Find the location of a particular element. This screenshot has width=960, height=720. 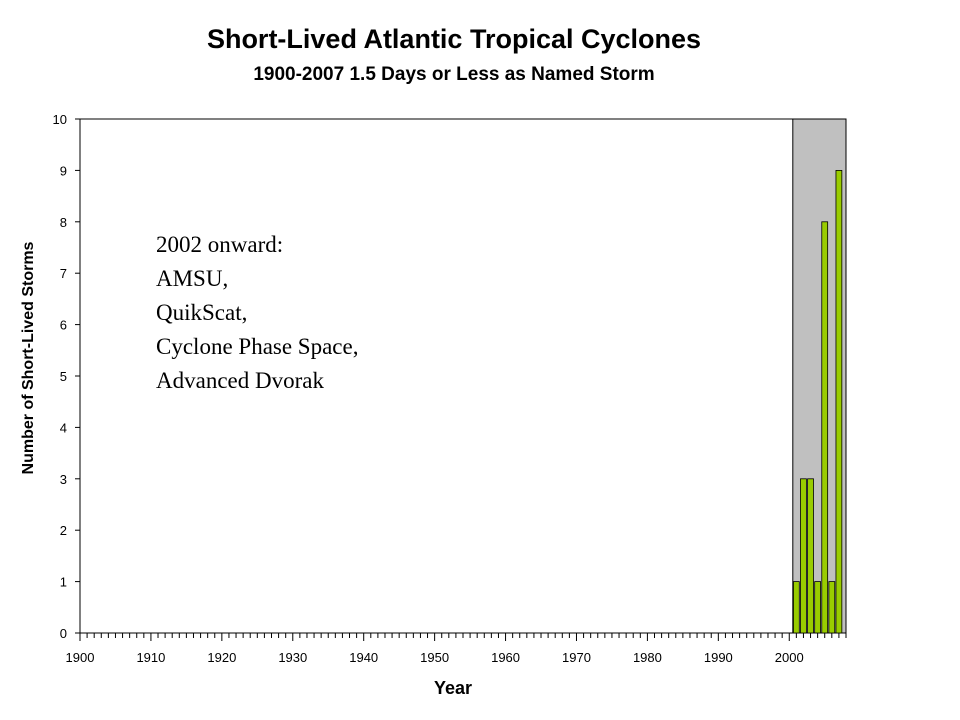

annotation-line: Cyclone Phase Space, is located at coordinates (257, 346).